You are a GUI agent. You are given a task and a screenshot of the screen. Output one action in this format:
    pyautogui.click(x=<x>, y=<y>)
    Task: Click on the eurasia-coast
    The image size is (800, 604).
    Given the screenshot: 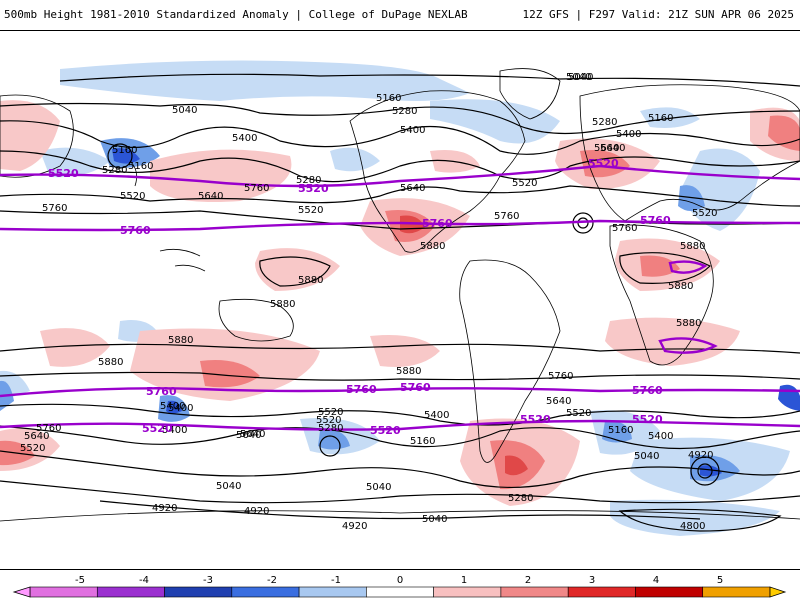 What is the action you would take?
    pyautogui.click(x=689, y=153)
    